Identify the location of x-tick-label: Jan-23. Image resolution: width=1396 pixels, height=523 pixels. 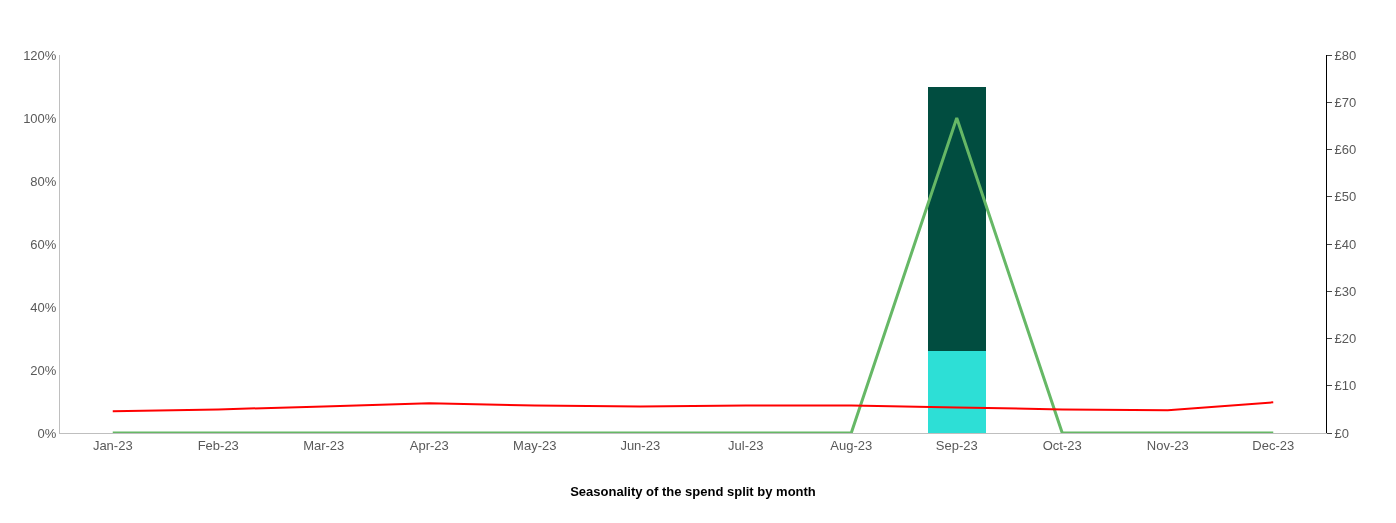
(112, 445).